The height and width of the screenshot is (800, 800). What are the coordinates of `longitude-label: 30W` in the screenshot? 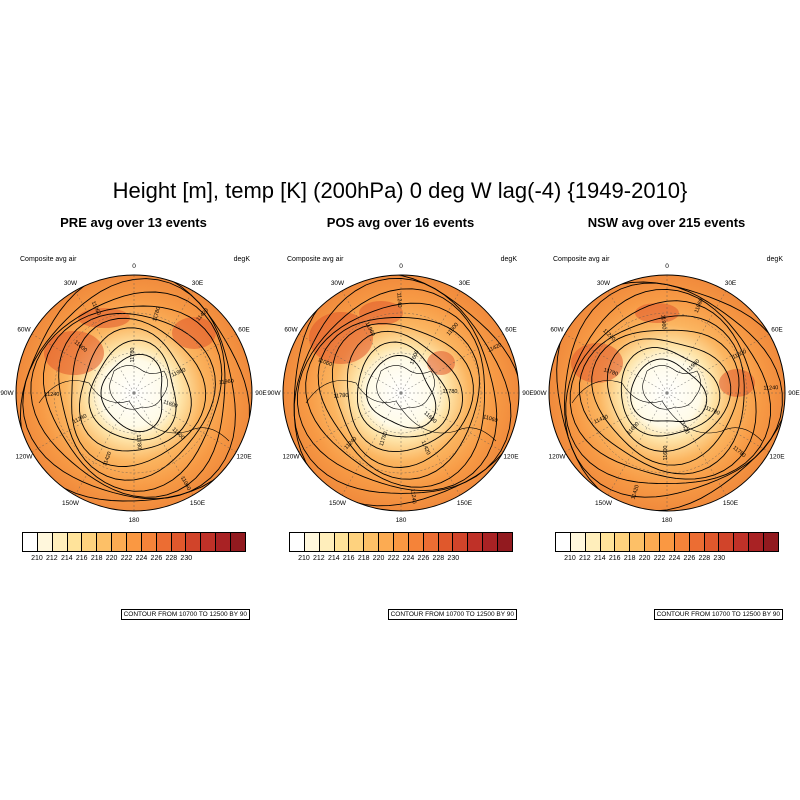 It's located at (338, 283).